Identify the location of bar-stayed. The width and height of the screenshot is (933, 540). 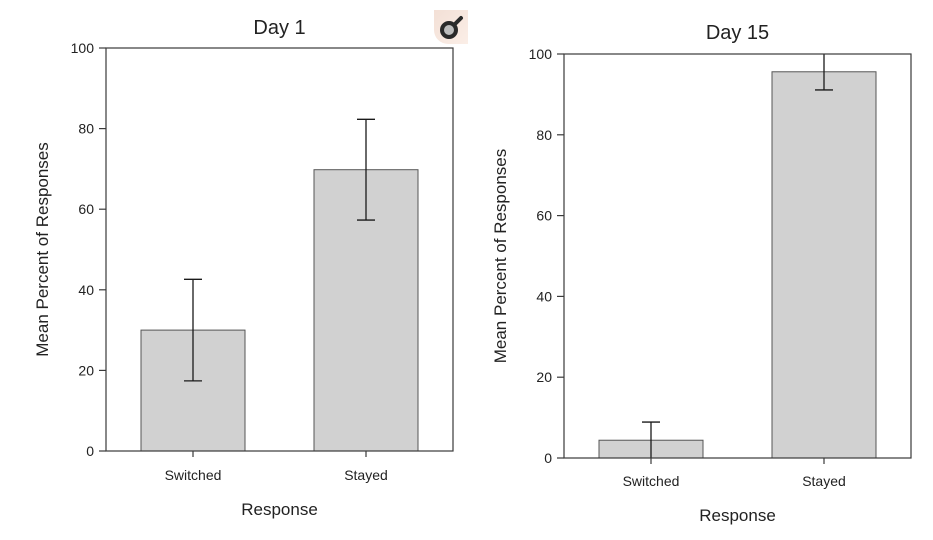
(824, 265).